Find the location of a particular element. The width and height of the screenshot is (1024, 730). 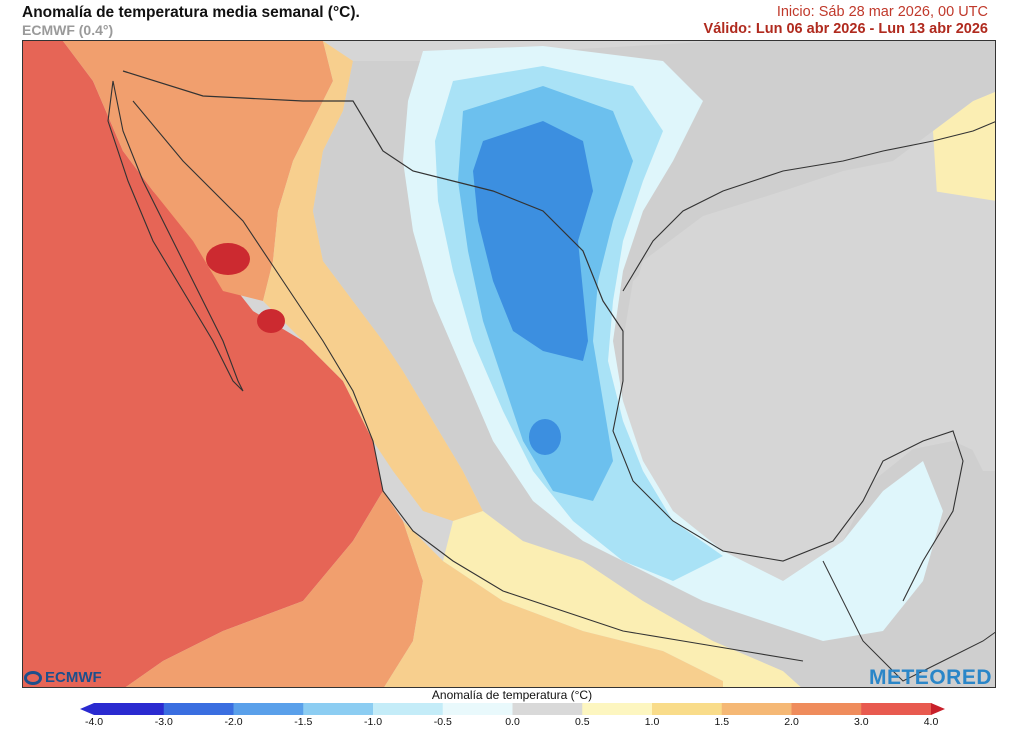

cool-anomaly-core is located at coordinates (533, 241).